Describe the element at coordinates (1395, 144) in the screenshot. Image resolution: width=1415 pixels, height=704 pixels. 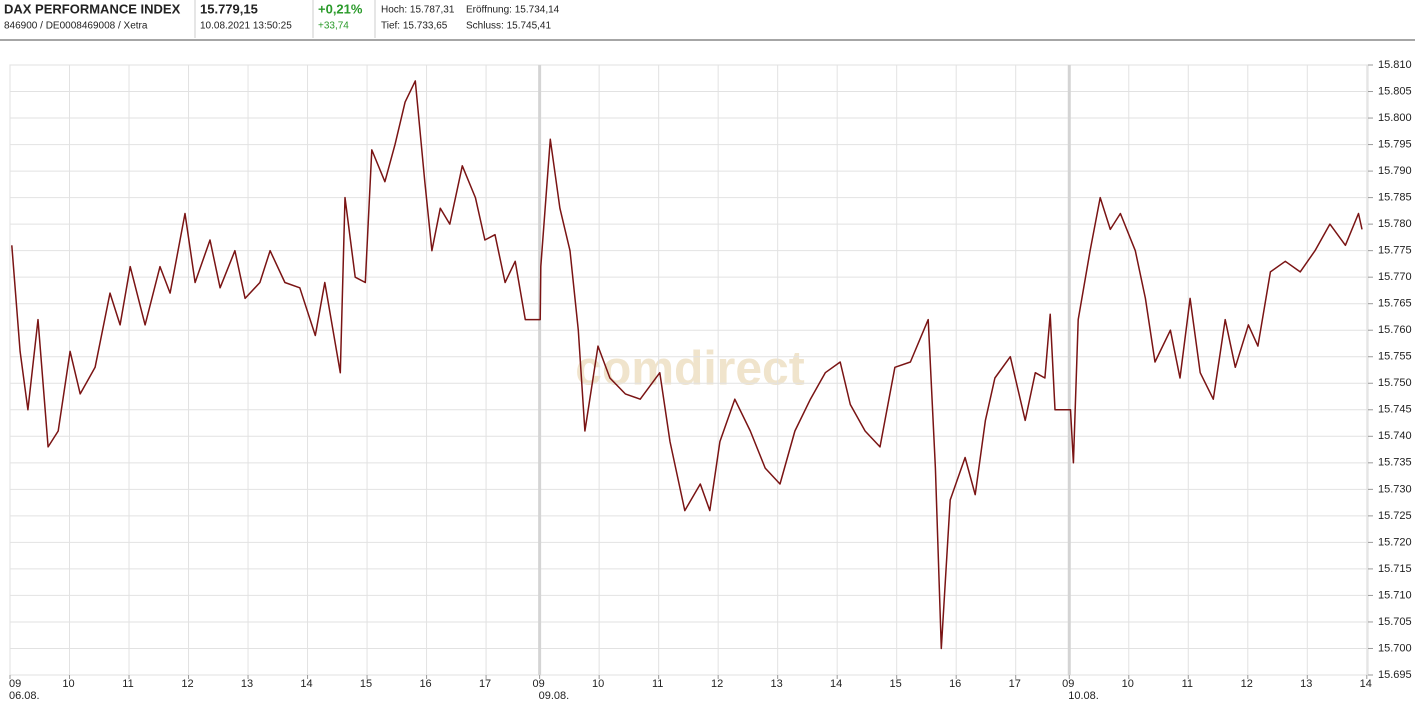
I see `y-tick-label: 15.795` at that location.